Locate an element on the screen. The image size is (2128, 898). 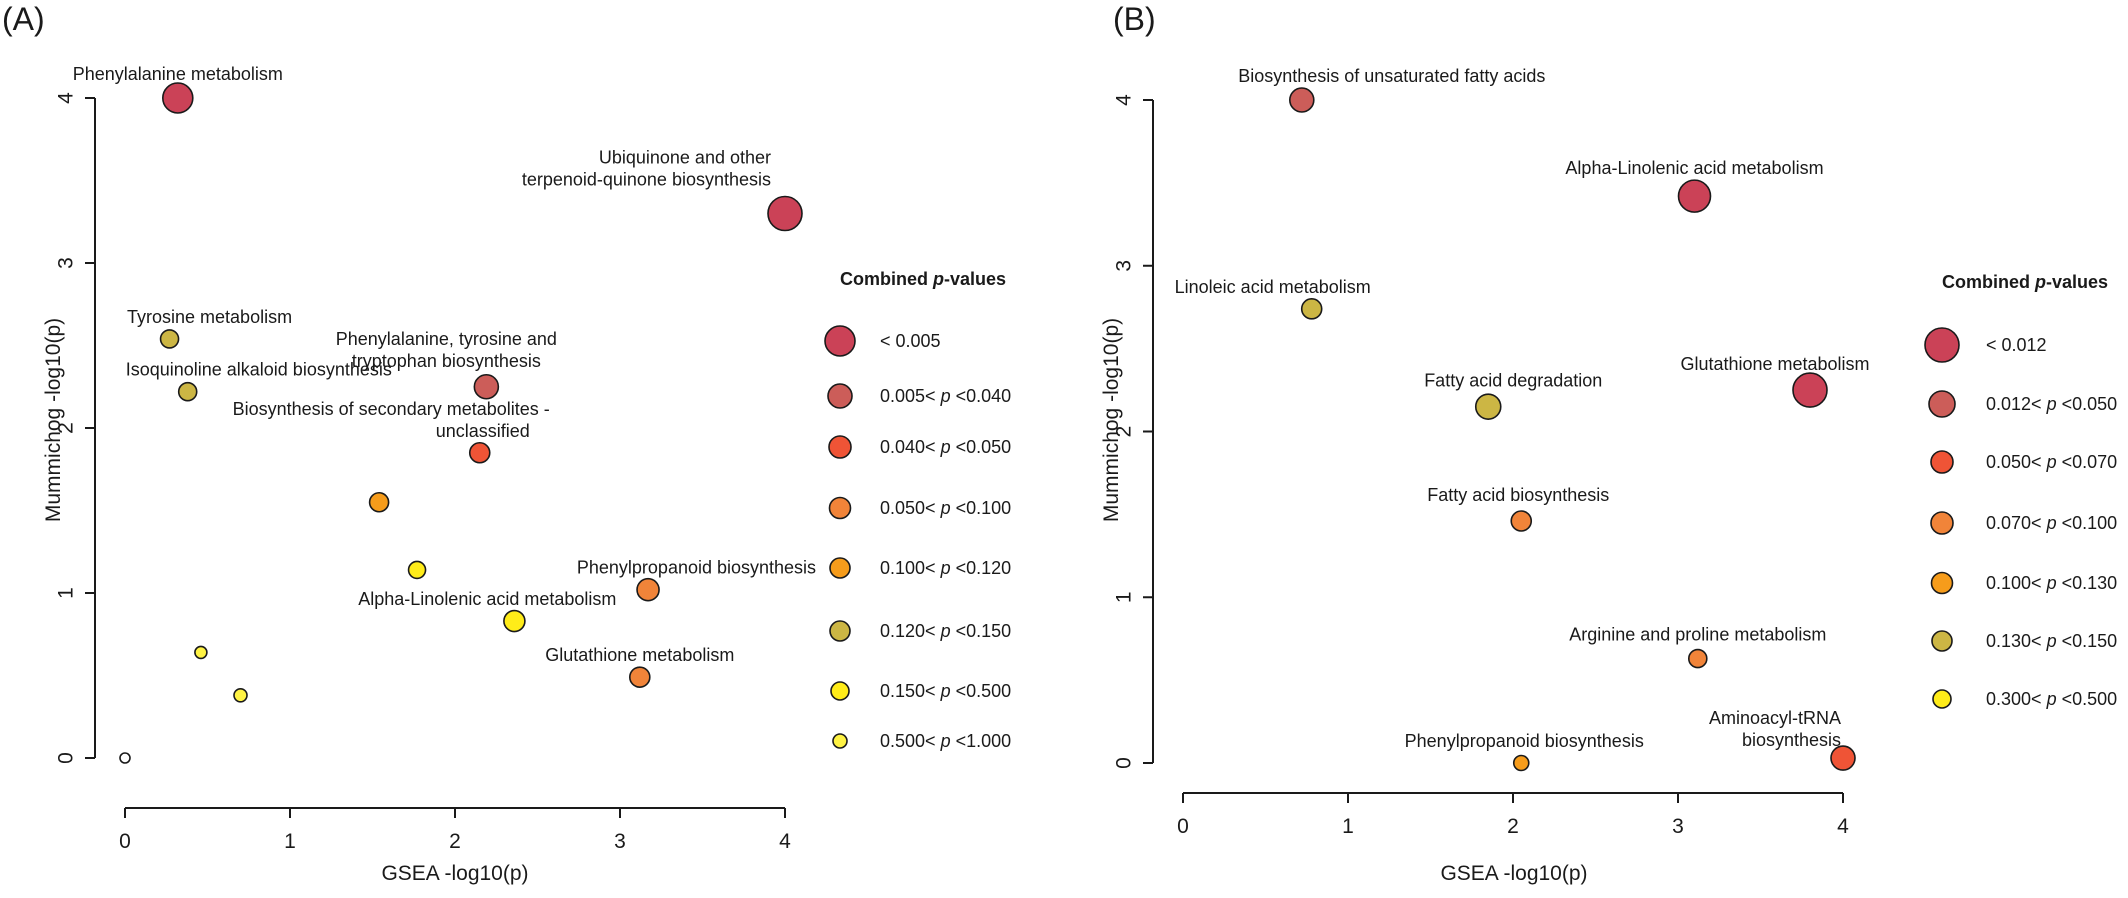
legend-label: 0.100< p <0.130 is located at coordinates (2051, 583).